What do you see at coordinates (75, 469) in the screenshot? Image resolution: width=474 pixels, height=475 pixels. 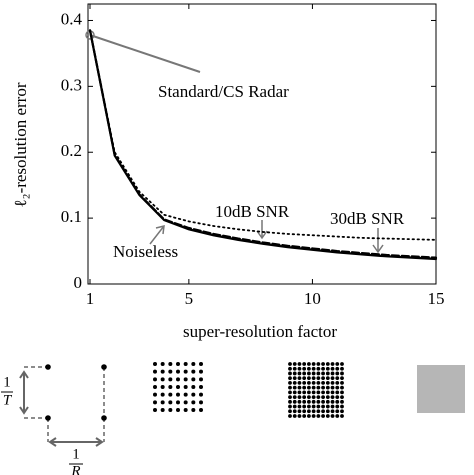 I see `fraction-denominator: R` at bounding box center [75, 469].